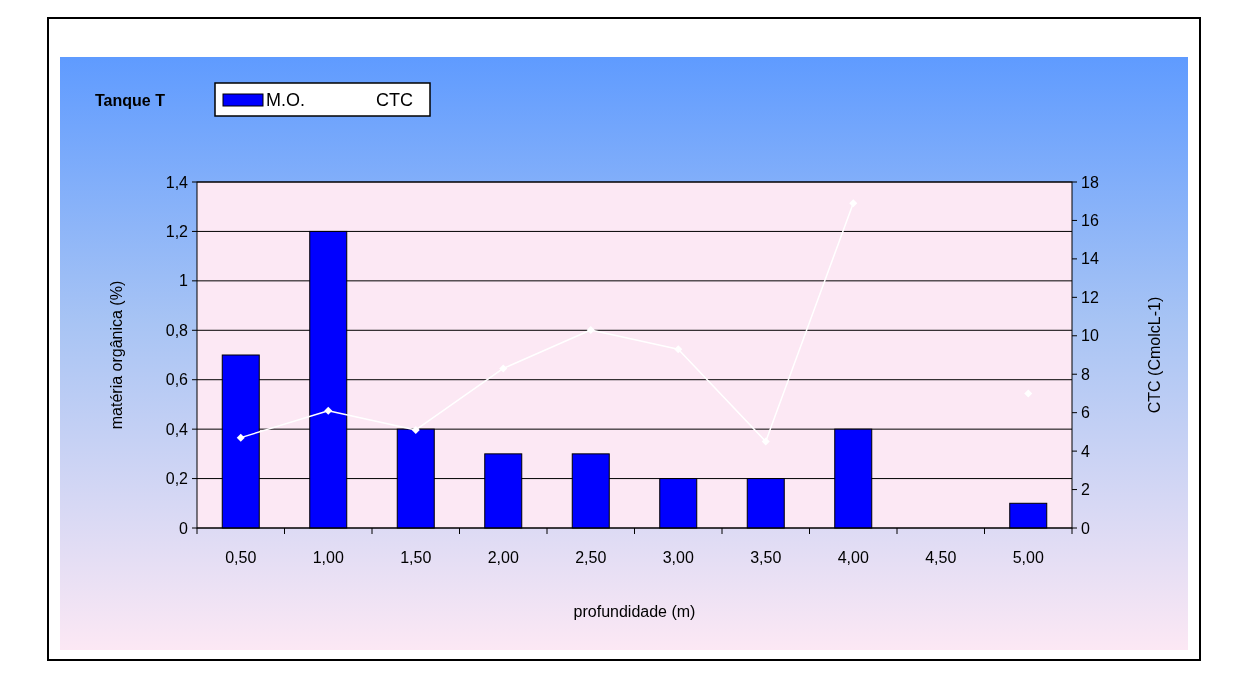  What do you see at coordinates (1154, 355) in the screenshot?
I see `y2-axis-title: CTC (CmolcL-1)` at bounding box center [1154, 355].